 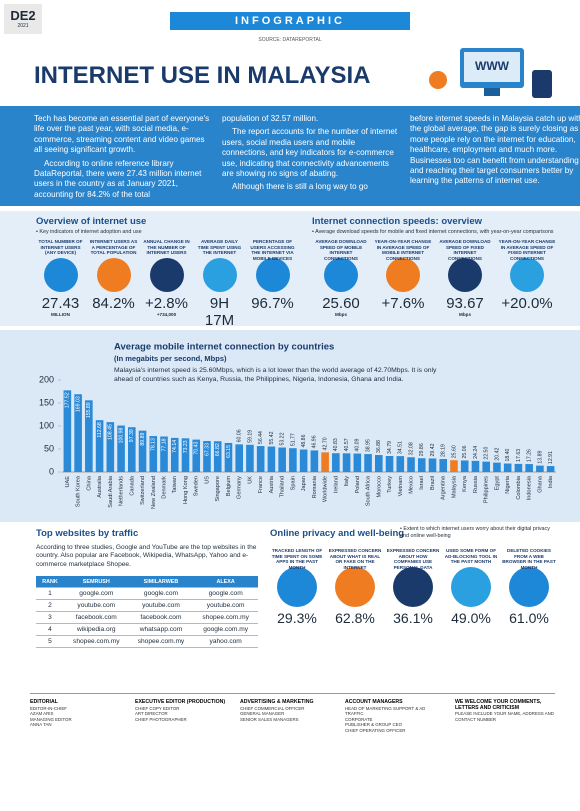 What do you see at coordinates (465, 303) in the screenshot?
I see `stat-value: 93.67` at bounding box center [465, 303].